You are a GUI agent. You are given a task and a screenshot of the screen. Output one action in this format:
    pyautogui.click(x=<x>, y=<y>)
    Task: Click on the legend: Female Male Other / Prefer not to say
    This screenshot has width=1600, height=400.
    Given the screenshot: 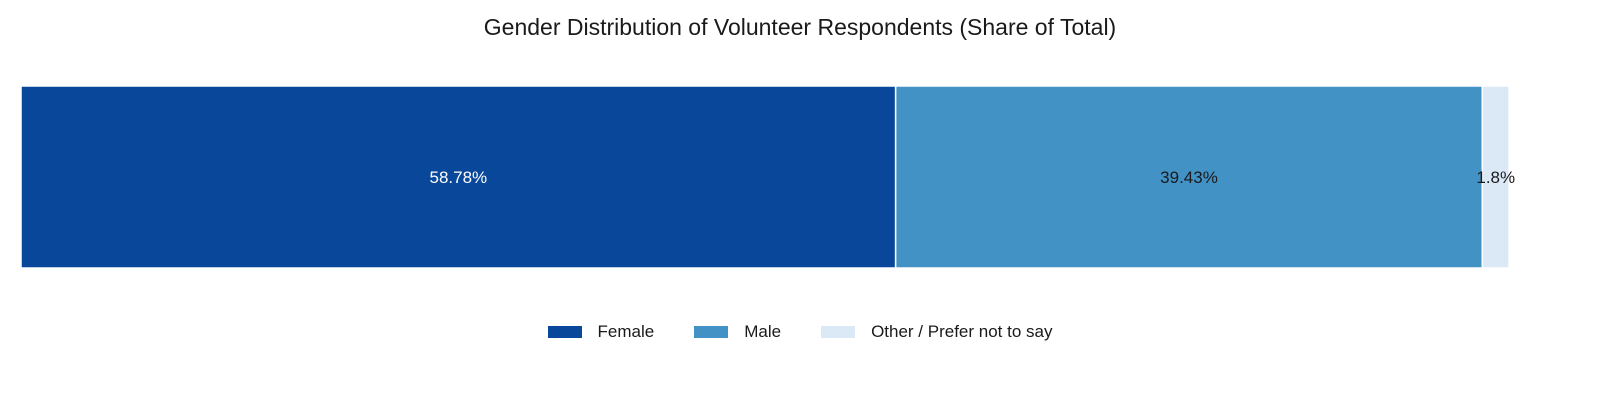 What is the action you would take?
    pyautogui.click(x=800, y=332)
    